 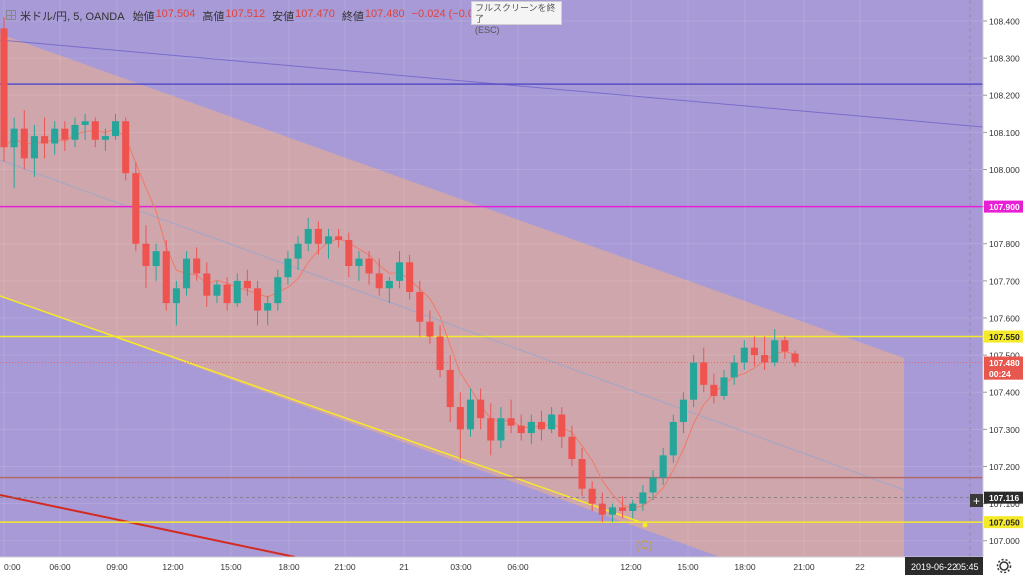 What do you see at coordinates (12, 567) in the screenshot?
I see `time-tick-label: 0:00` at bounding box center [12, 567].